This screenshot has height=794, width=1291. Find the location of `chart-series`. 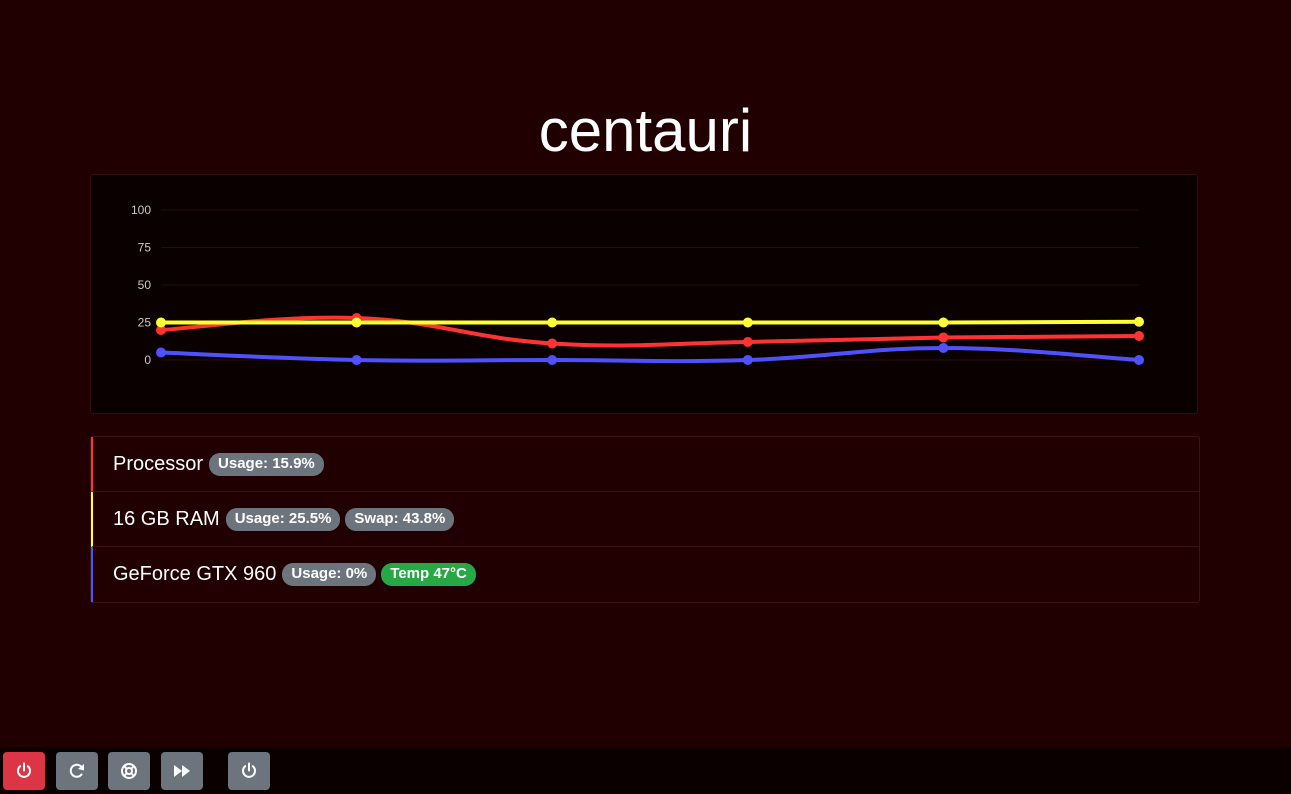

chart-series is located at coordinates (650, 339).